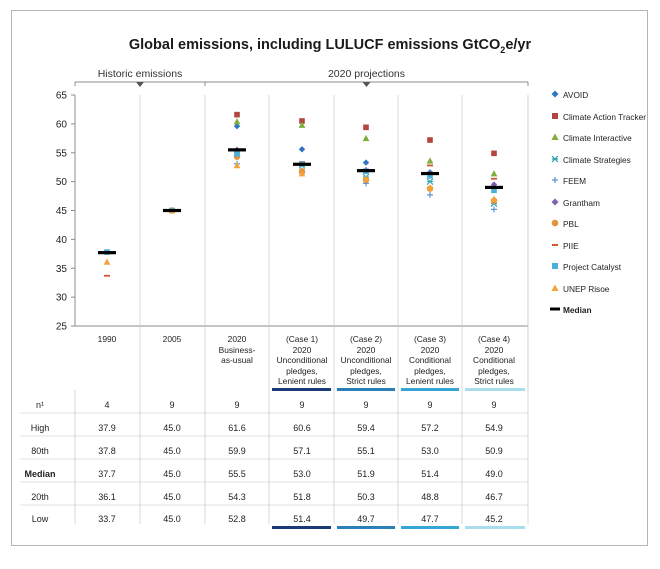 The image size is (660, 569). Describe the element at coordinates (62, 124) in the screenshot. I see `y-tick-label: 60` at that location.